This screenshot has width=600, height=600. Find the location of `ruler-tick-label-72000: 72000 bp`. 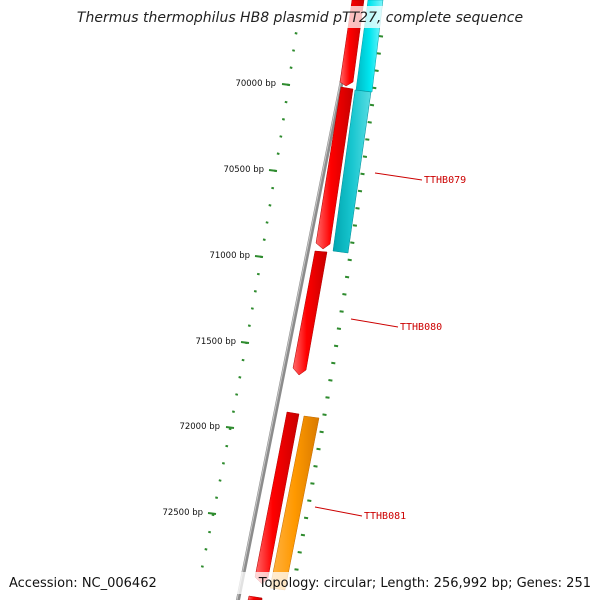

ruler-tick-label-72000: 72000 bp is located at coordinates (199, 427).